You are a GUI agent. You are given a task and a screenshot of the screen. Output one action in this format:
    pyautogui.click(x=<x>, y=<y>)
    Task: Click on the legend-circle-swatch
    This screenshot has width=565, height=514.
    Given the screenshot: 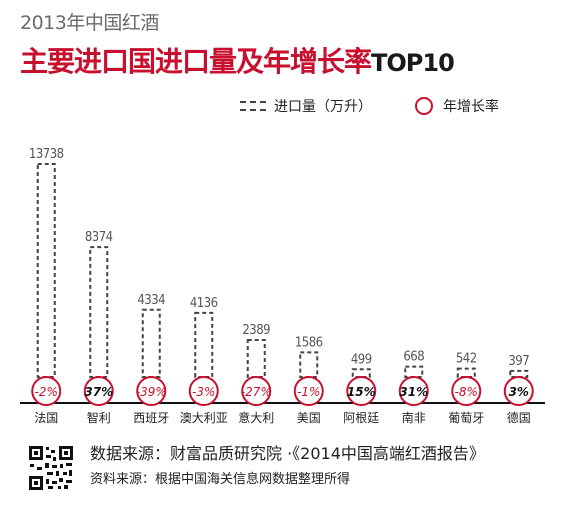 What is the action you would take?
    pyautogui.click(x=424, y=106)
    